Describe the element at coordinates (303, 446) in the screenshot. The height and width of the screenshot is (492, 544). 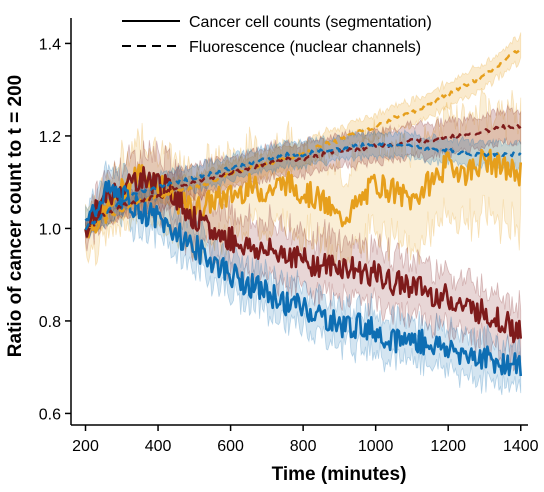
I see `x-tick-label: 800` at that location.